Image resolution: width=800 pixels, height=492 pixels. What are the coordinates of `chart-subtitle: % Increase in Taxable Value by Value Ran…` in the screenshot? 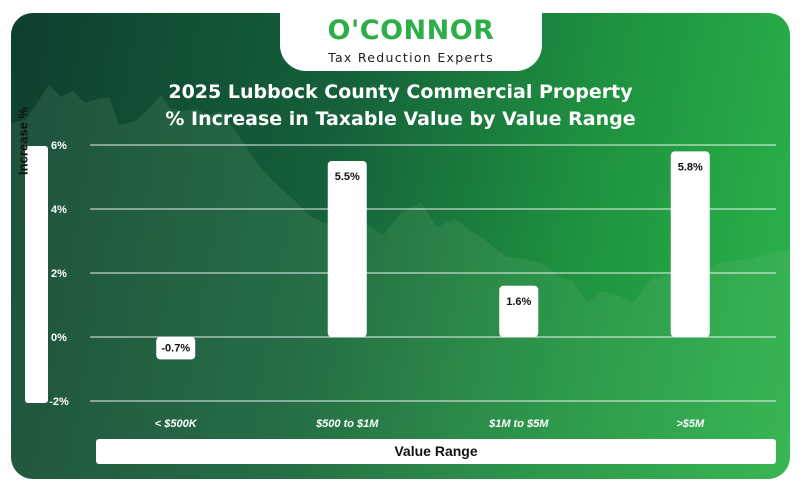 It's located at (400, 119).